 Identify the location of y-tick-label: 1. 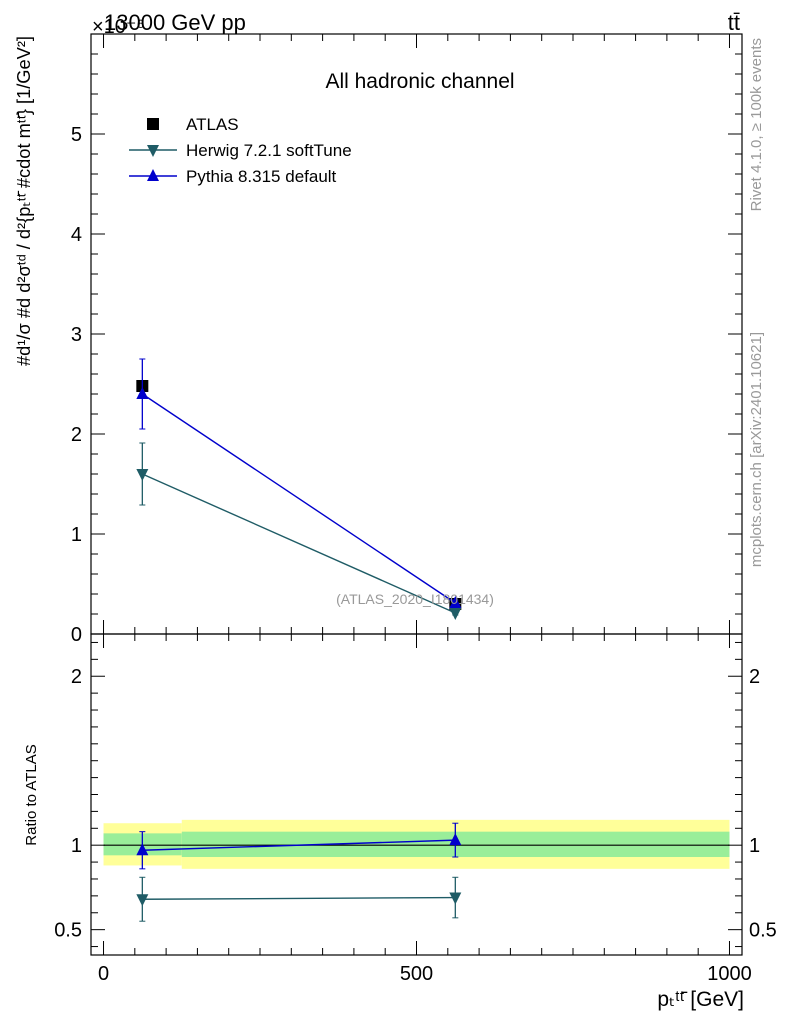
(76, 535).